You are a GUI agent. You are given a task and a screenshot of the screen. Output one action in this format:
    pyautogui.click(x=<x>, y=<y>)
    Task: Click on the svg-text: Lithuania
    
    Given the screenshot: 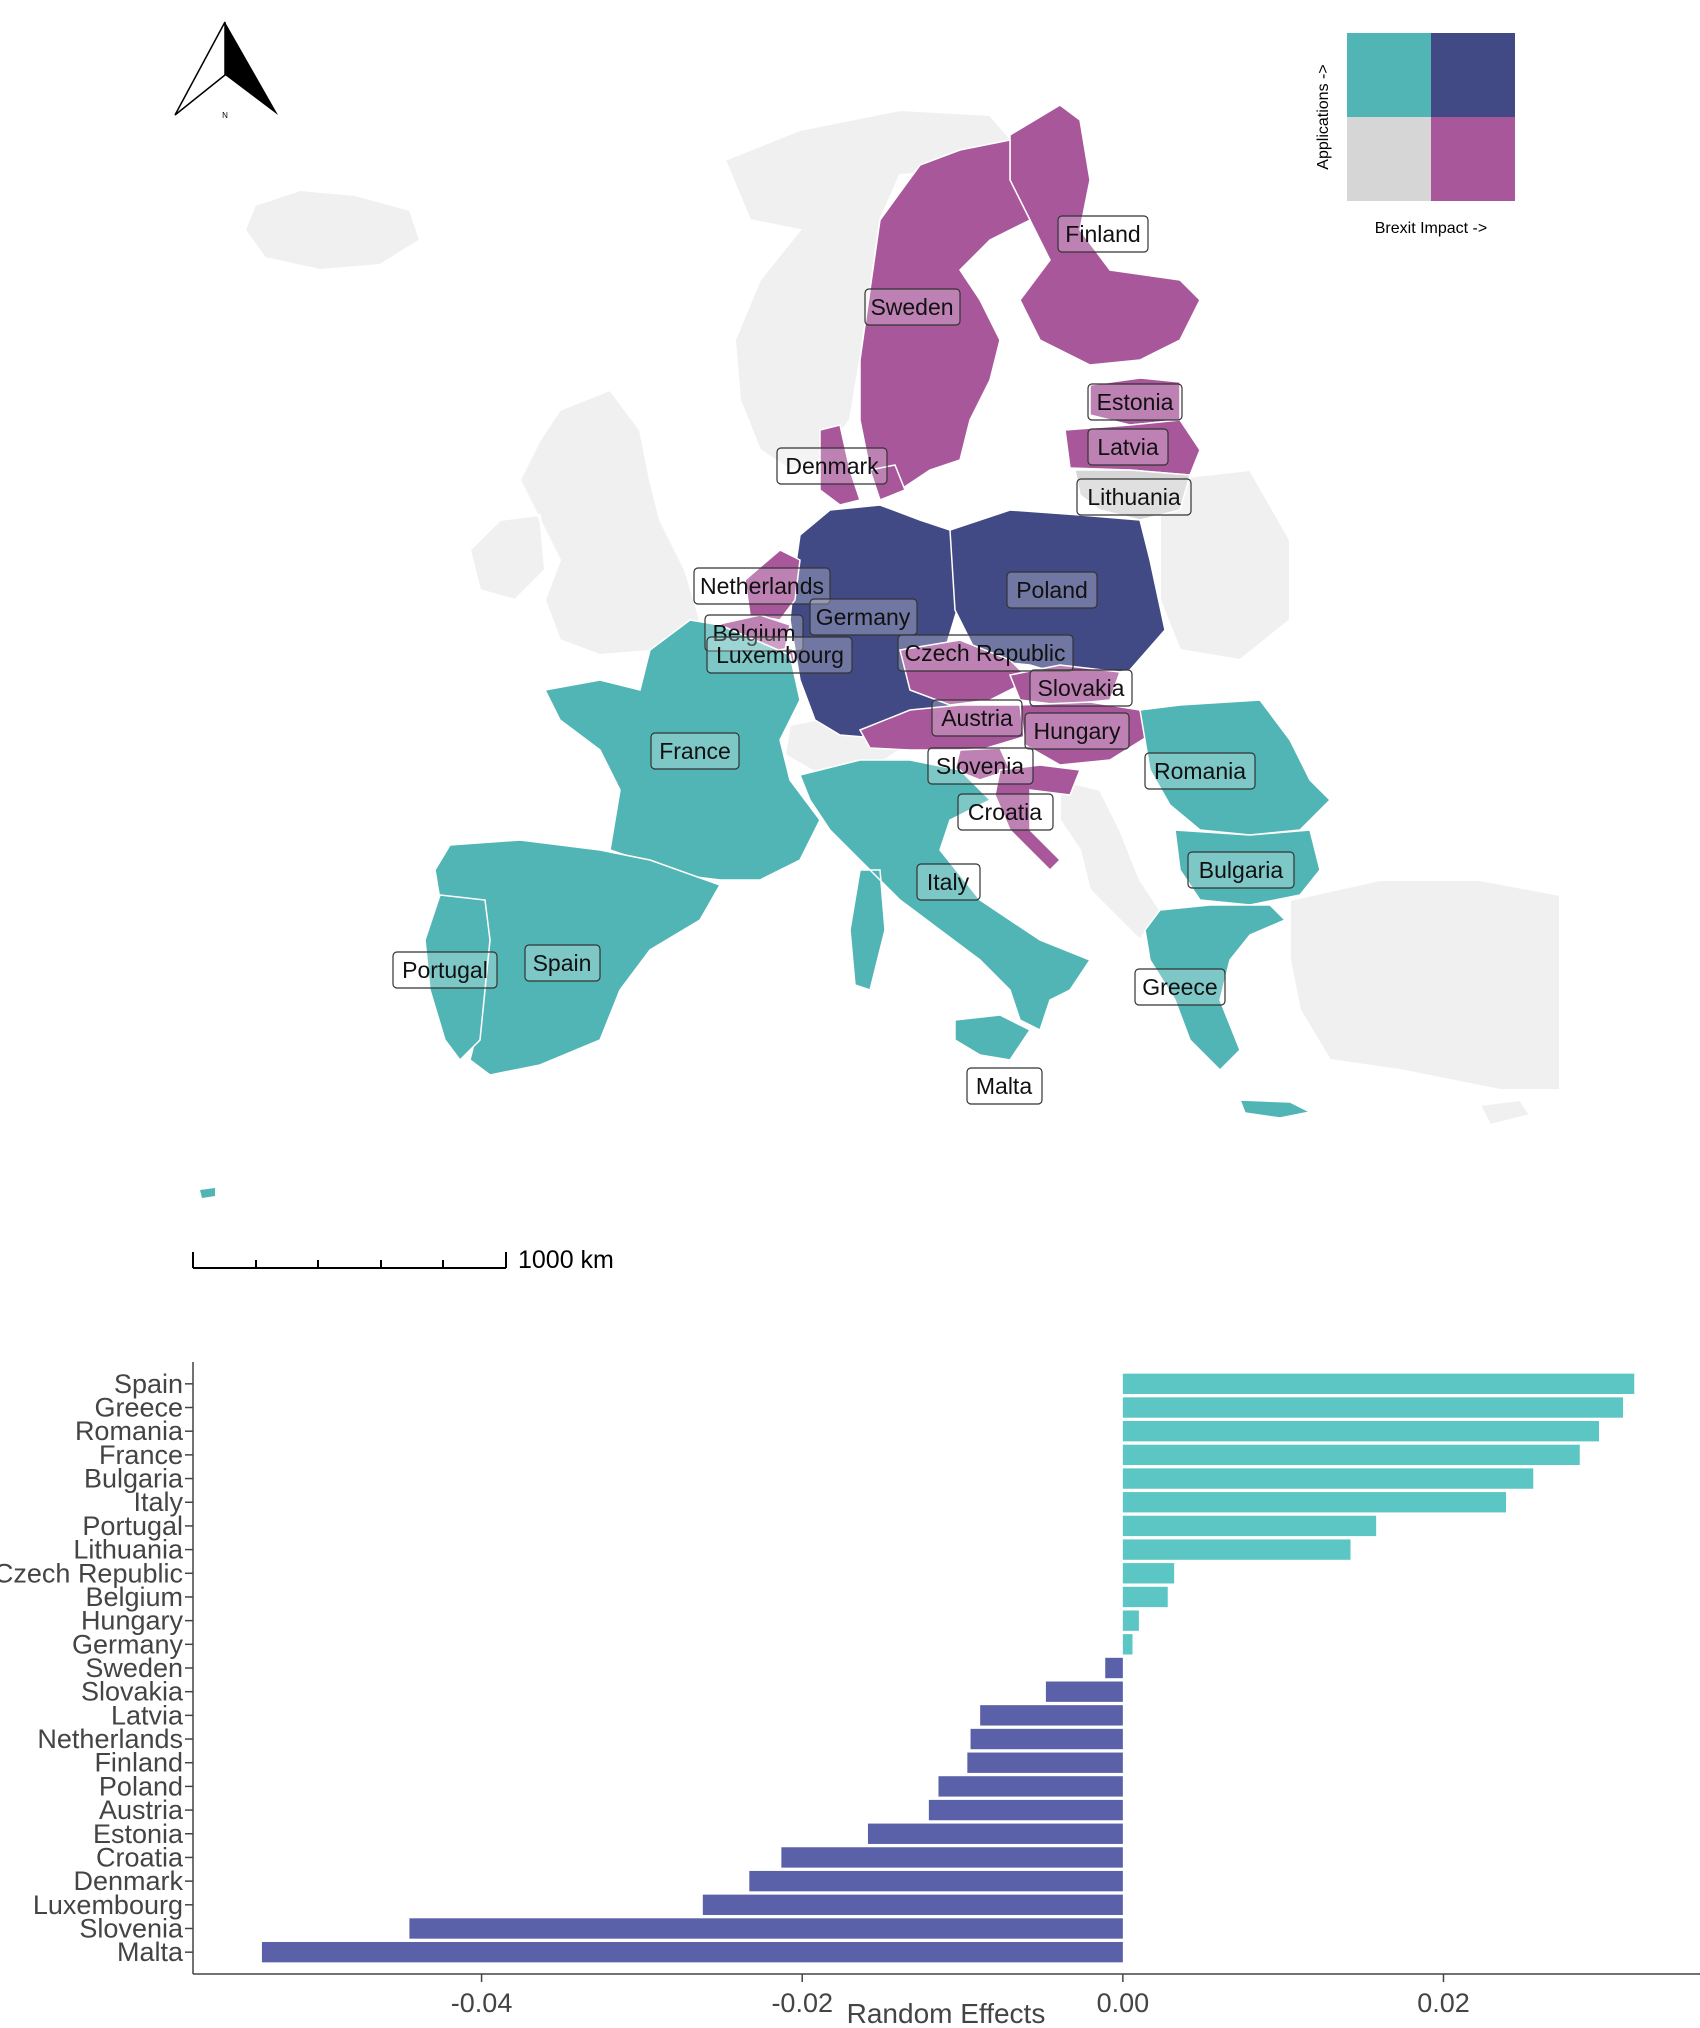 What is the action you would take?
    pyautogui.click(x=1134, y=497)
    